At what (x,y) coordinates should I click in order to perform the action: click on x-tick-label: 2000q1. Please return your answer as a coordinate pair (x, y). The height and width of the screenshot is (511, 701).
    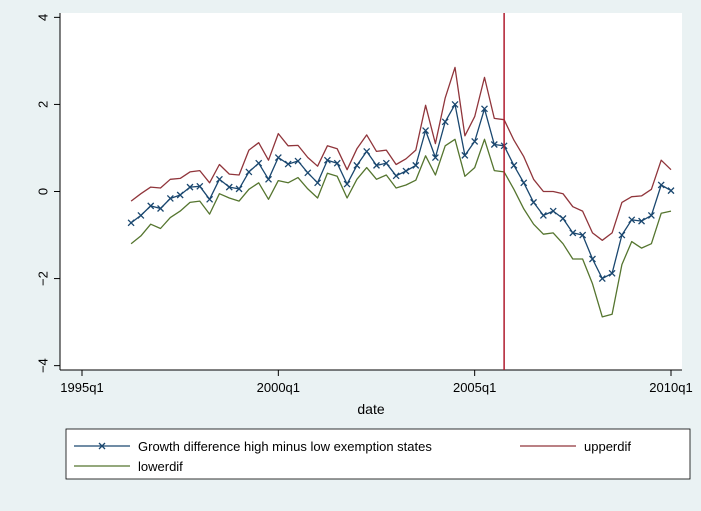
    Looking at the image, I should click on (278, 387).